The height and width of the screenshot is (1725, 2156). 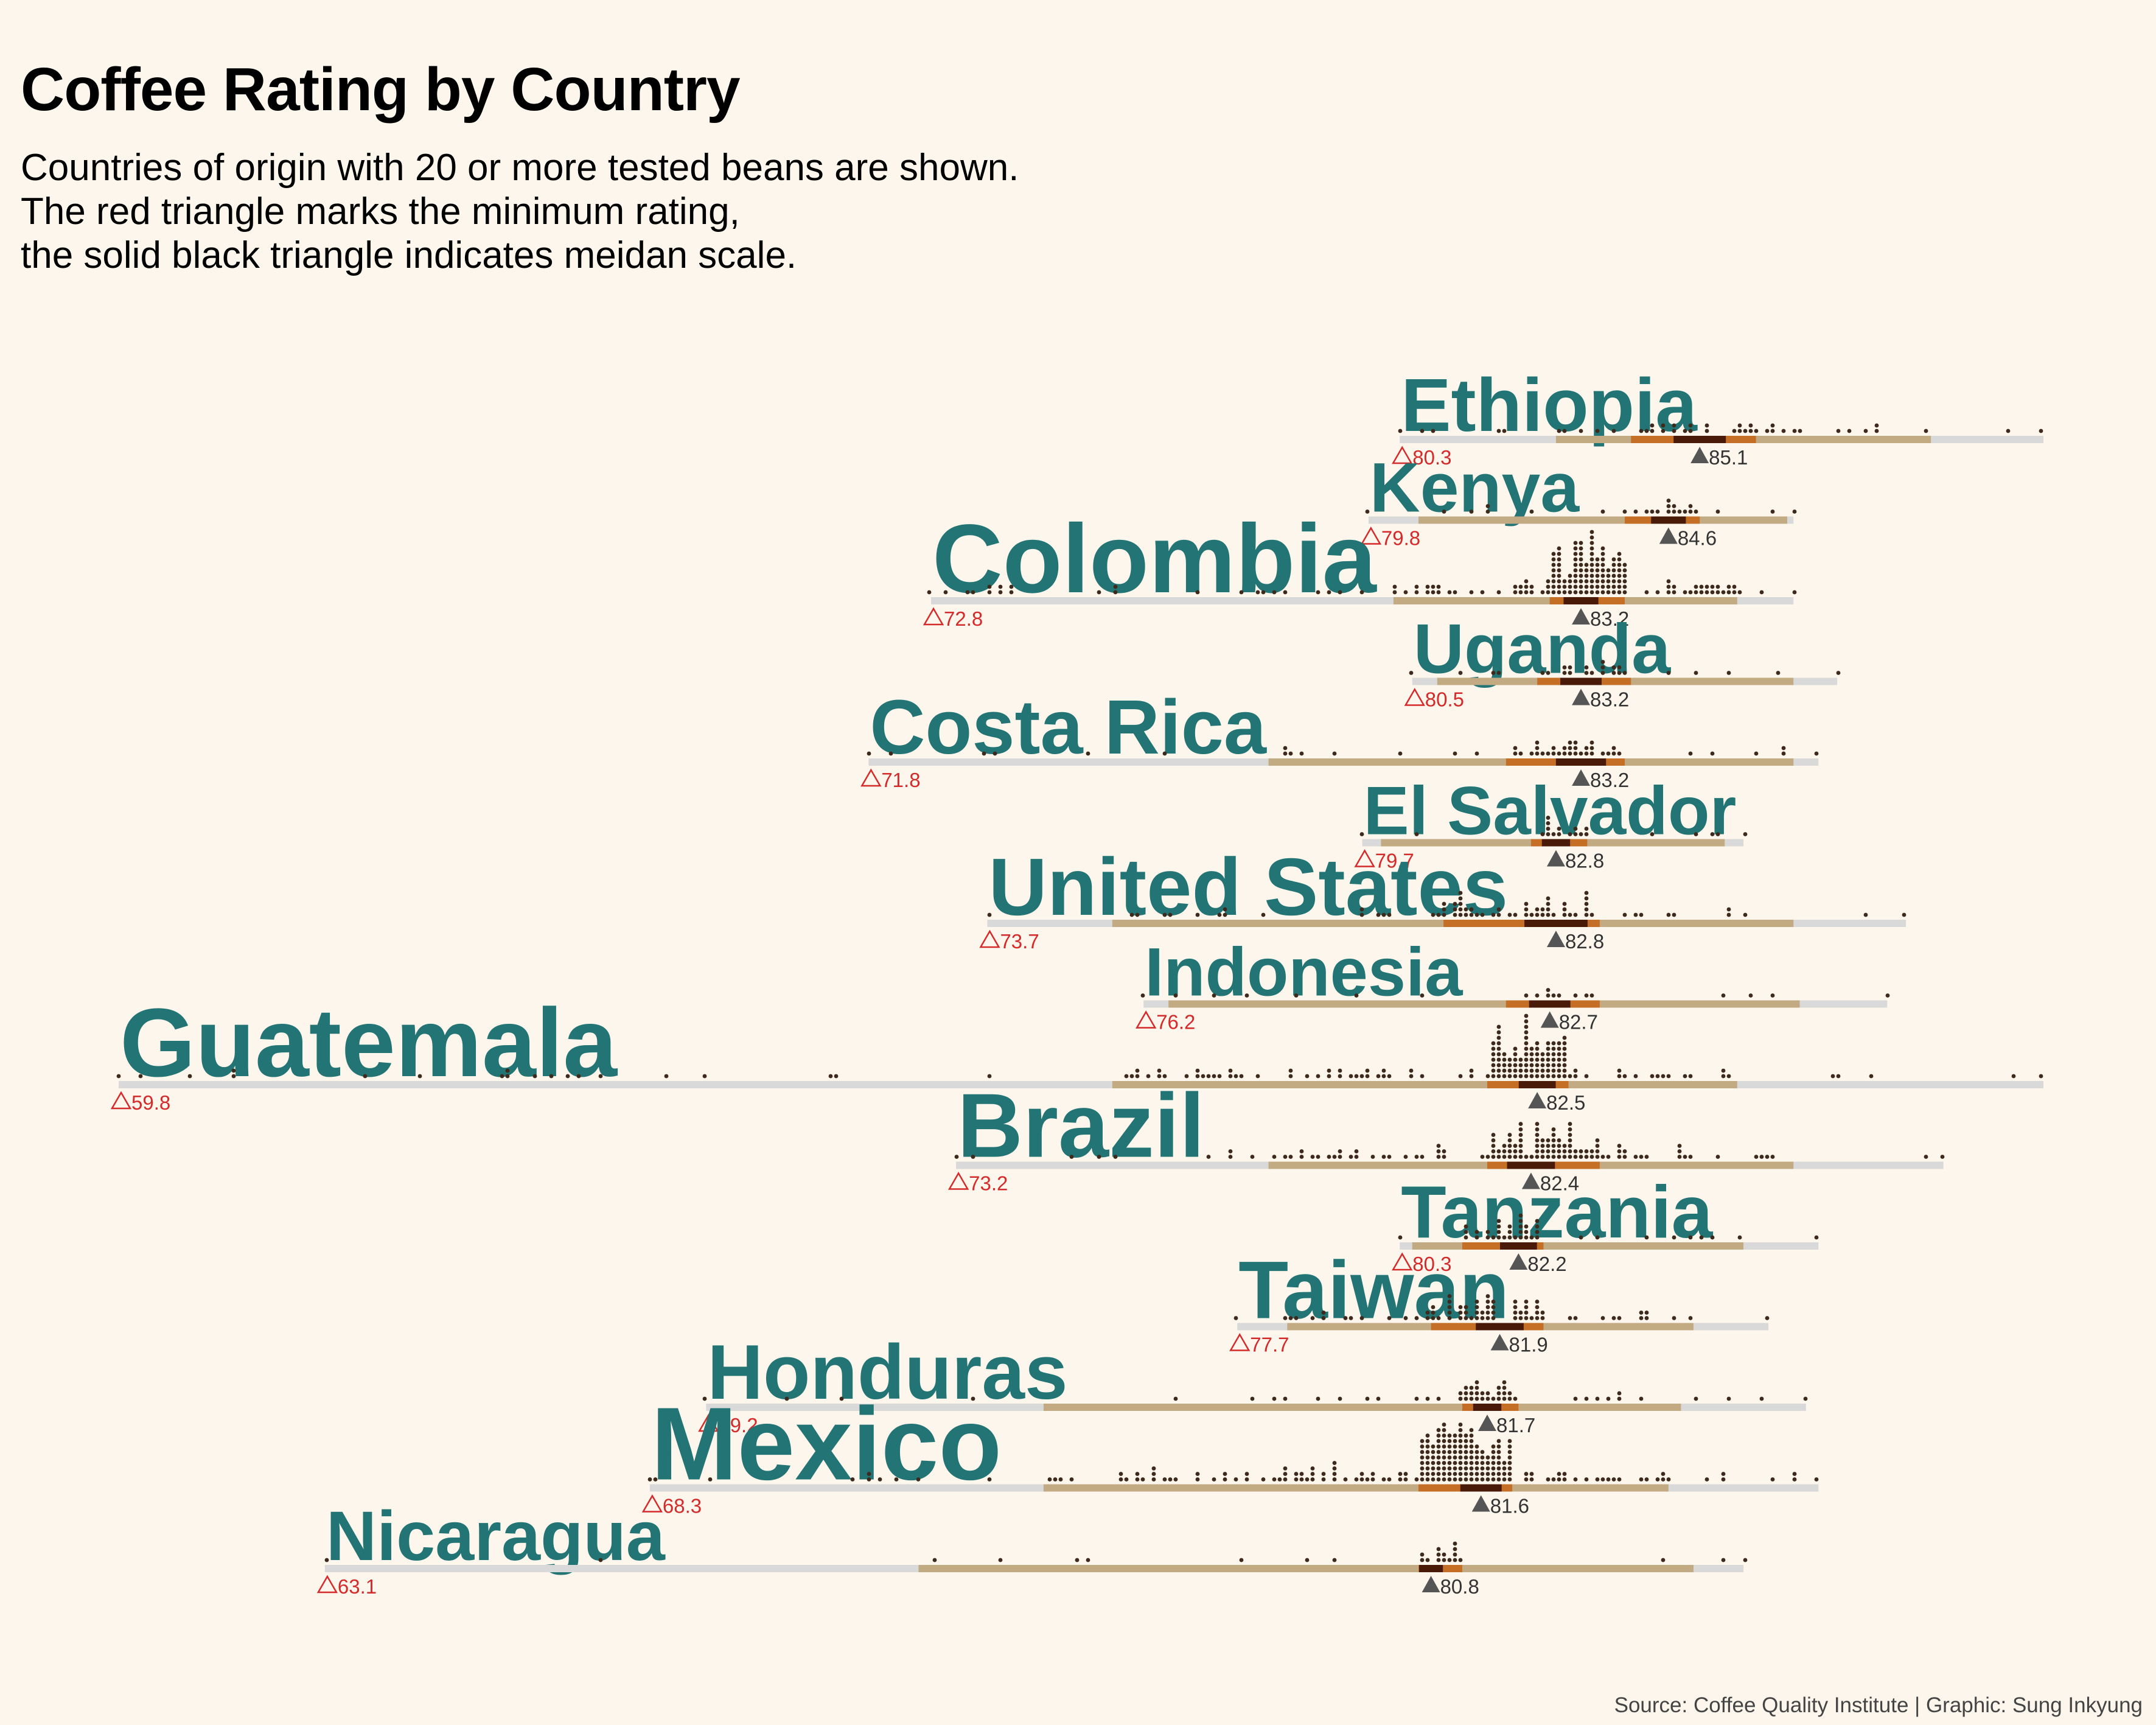 What do you see at coordinates (381, 89) in the screenshot?
I see `chart-title: Coffee Rating by Country` at bounding box center [381, 89].